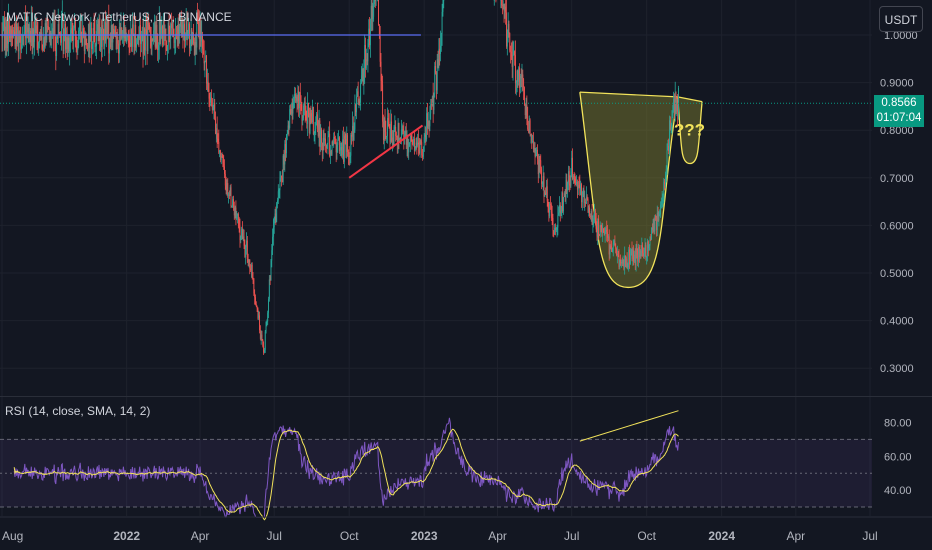 Image resolution: width=932 pixels, height=550 pixels. What do you see at coordinates (901, 19) in the screenshot?
I see `currency-button: USDT` at bounding box center [901, 19].